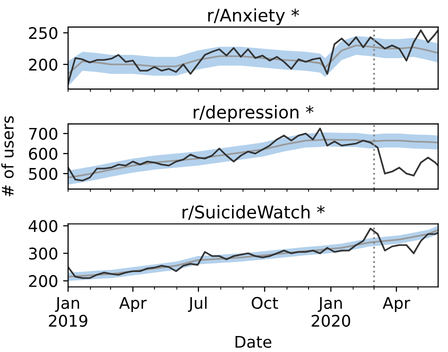 This screenshot has width=448, height=352. I want to click on chart-title: r/SuicideWatch *, so click(253, 212).